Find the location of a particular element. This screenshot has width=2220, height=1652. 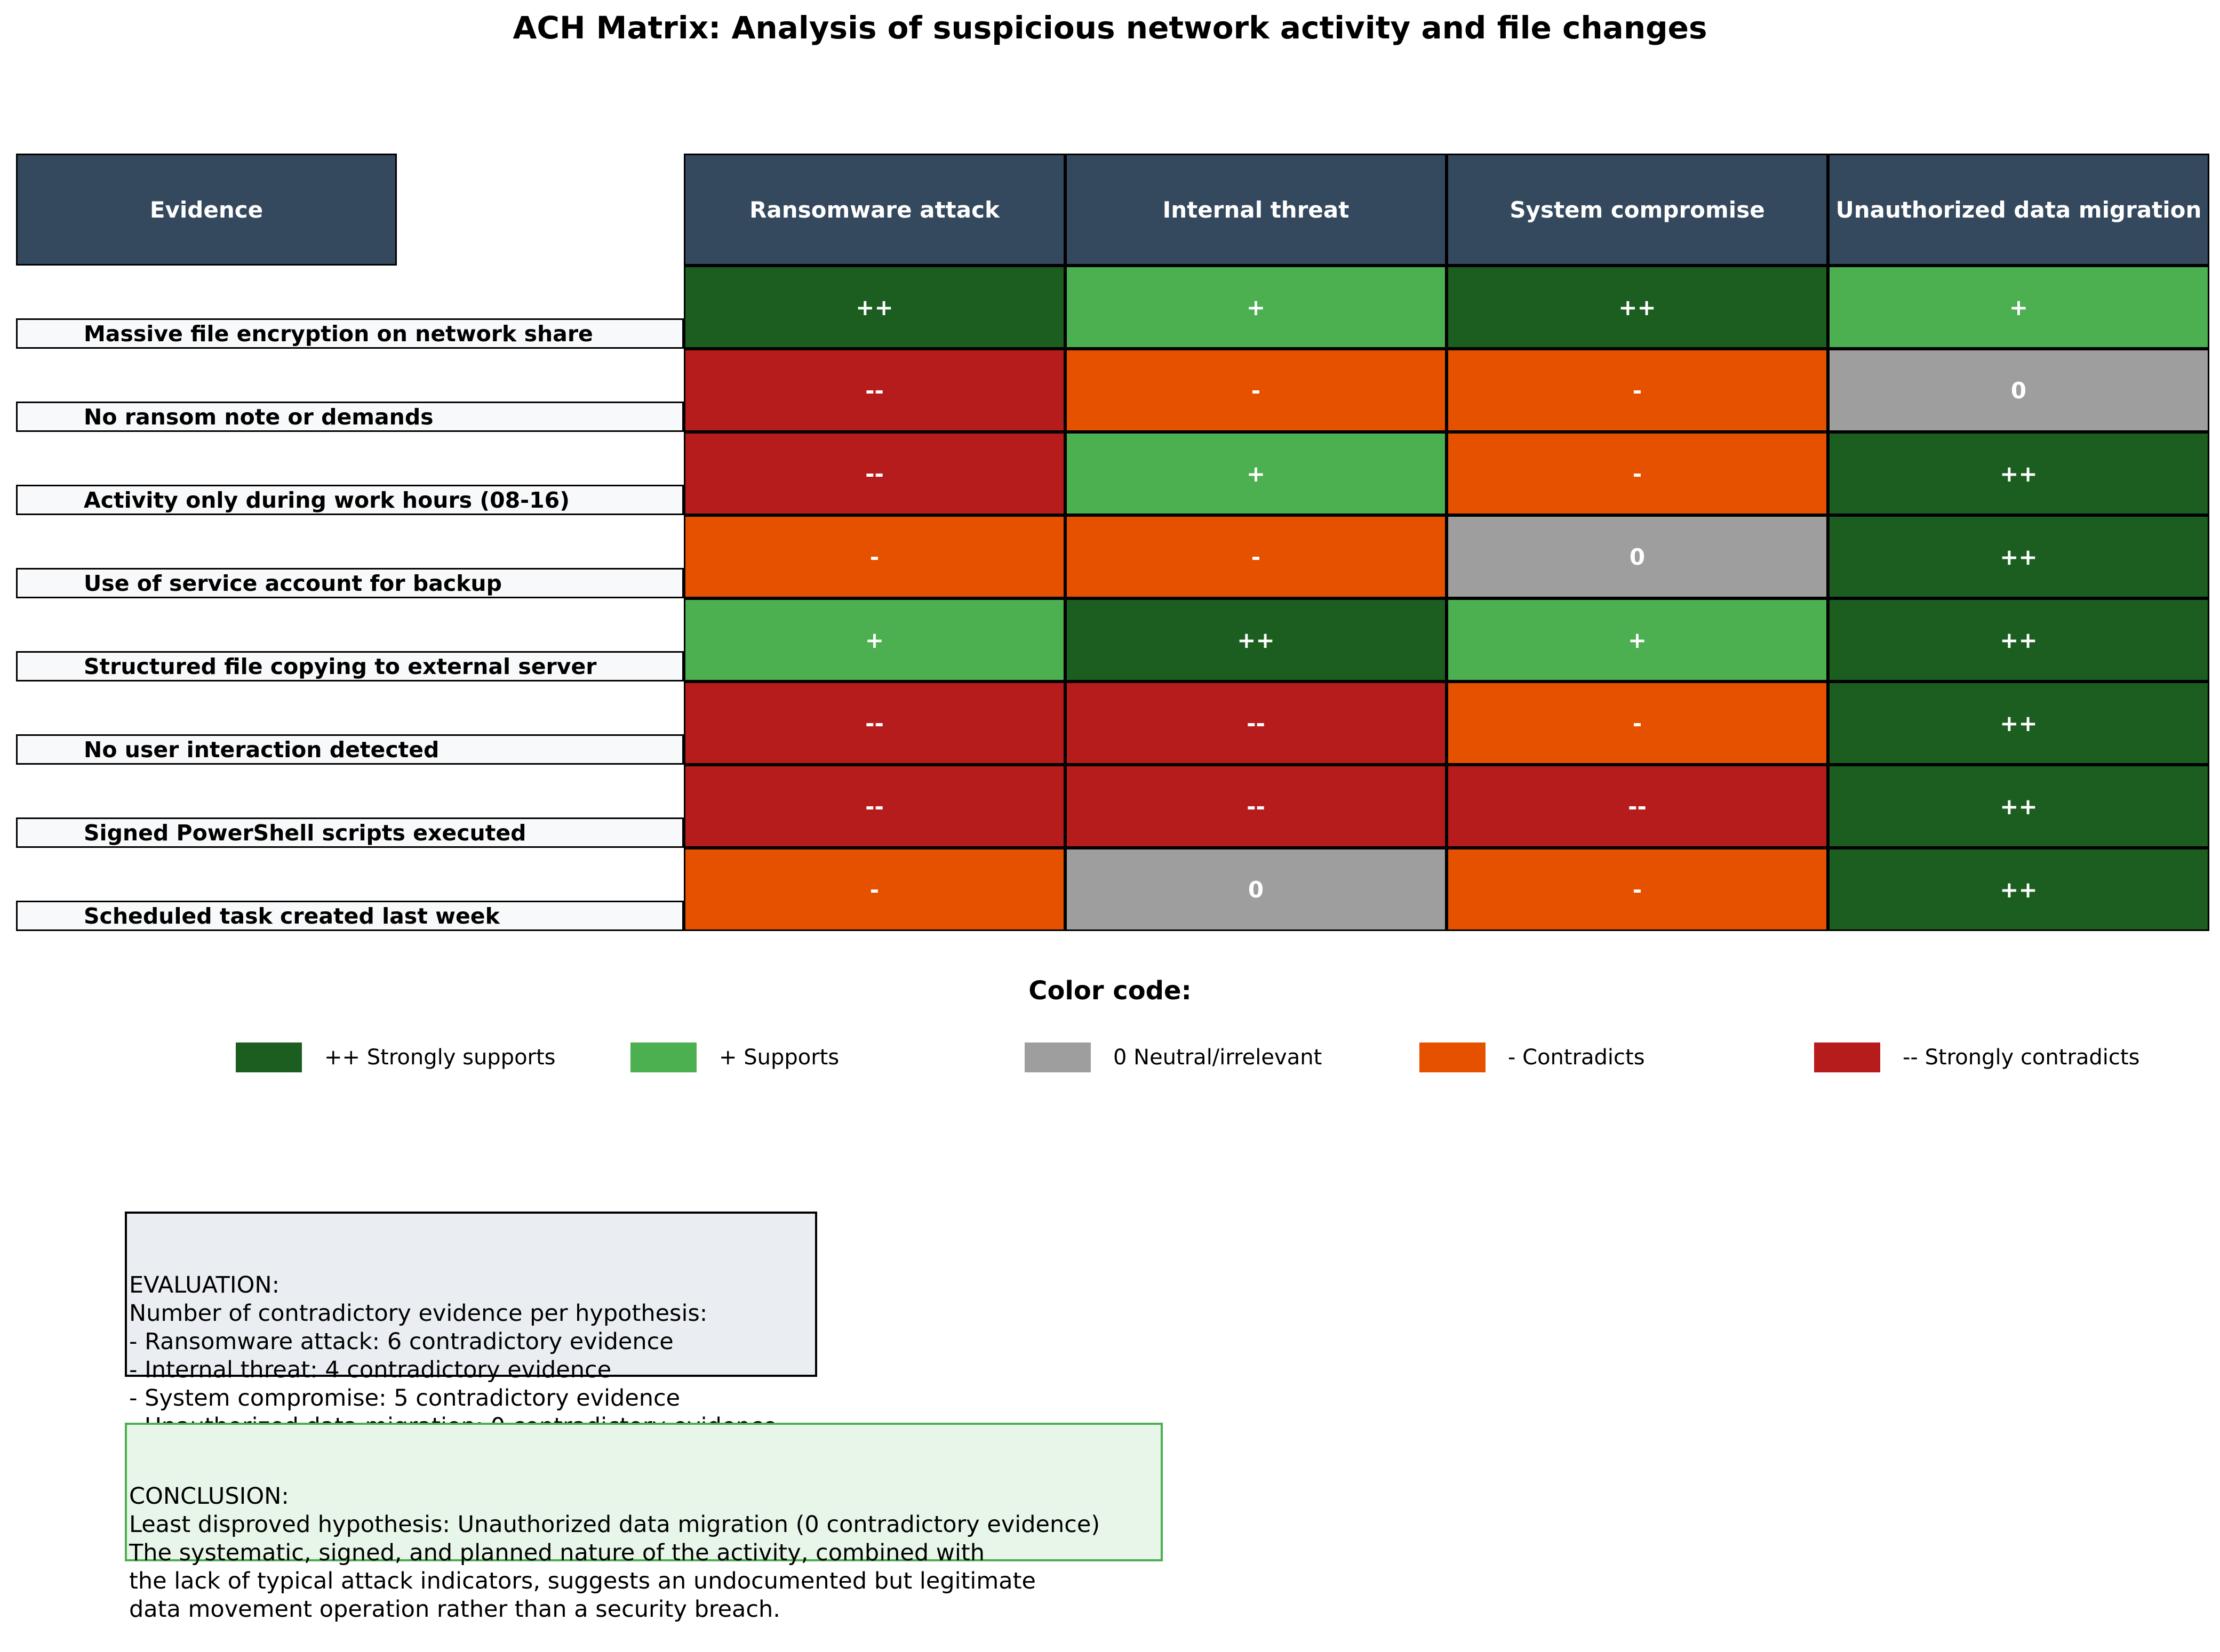

legend-label: + Supports is located at coordinates (779, 1057).